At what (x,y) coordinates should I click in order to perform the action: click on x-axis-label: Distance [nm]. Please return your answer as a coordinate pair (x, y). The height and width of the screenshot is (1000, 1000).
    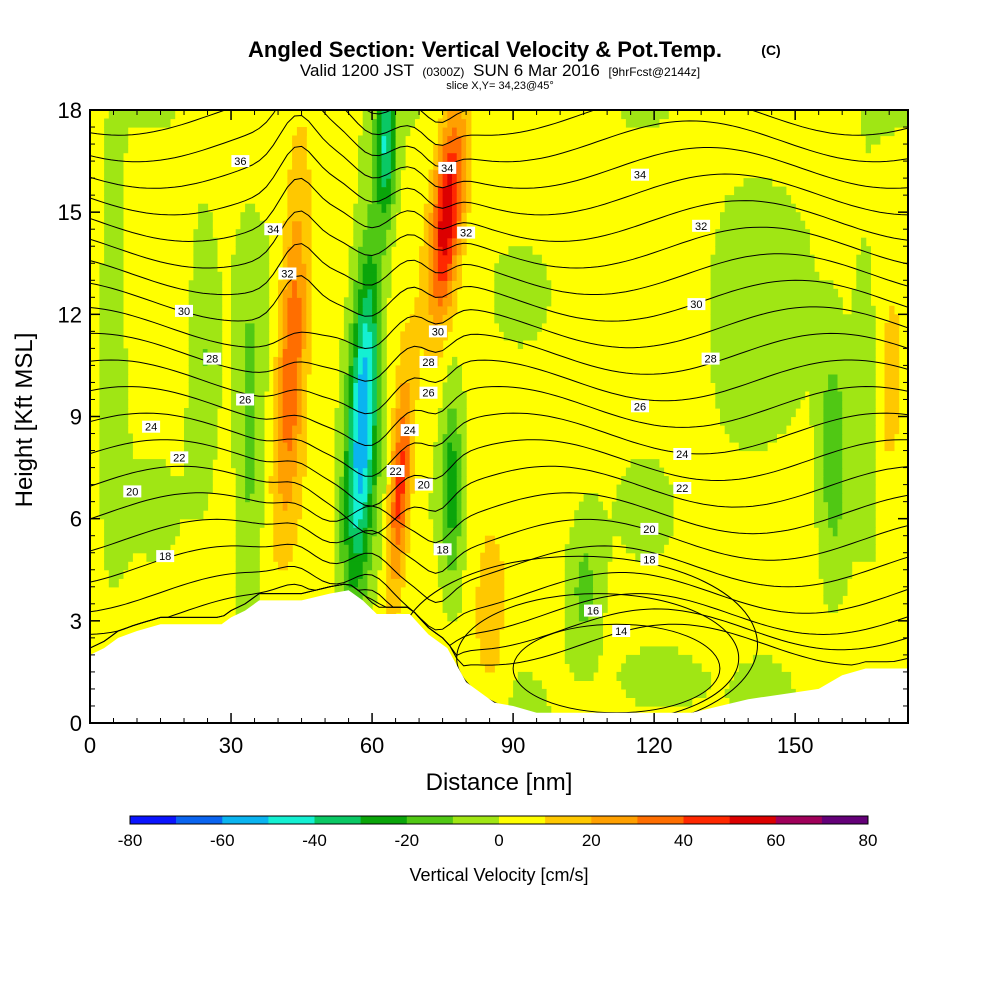
    Looking at the image, I should click on (499, 782).